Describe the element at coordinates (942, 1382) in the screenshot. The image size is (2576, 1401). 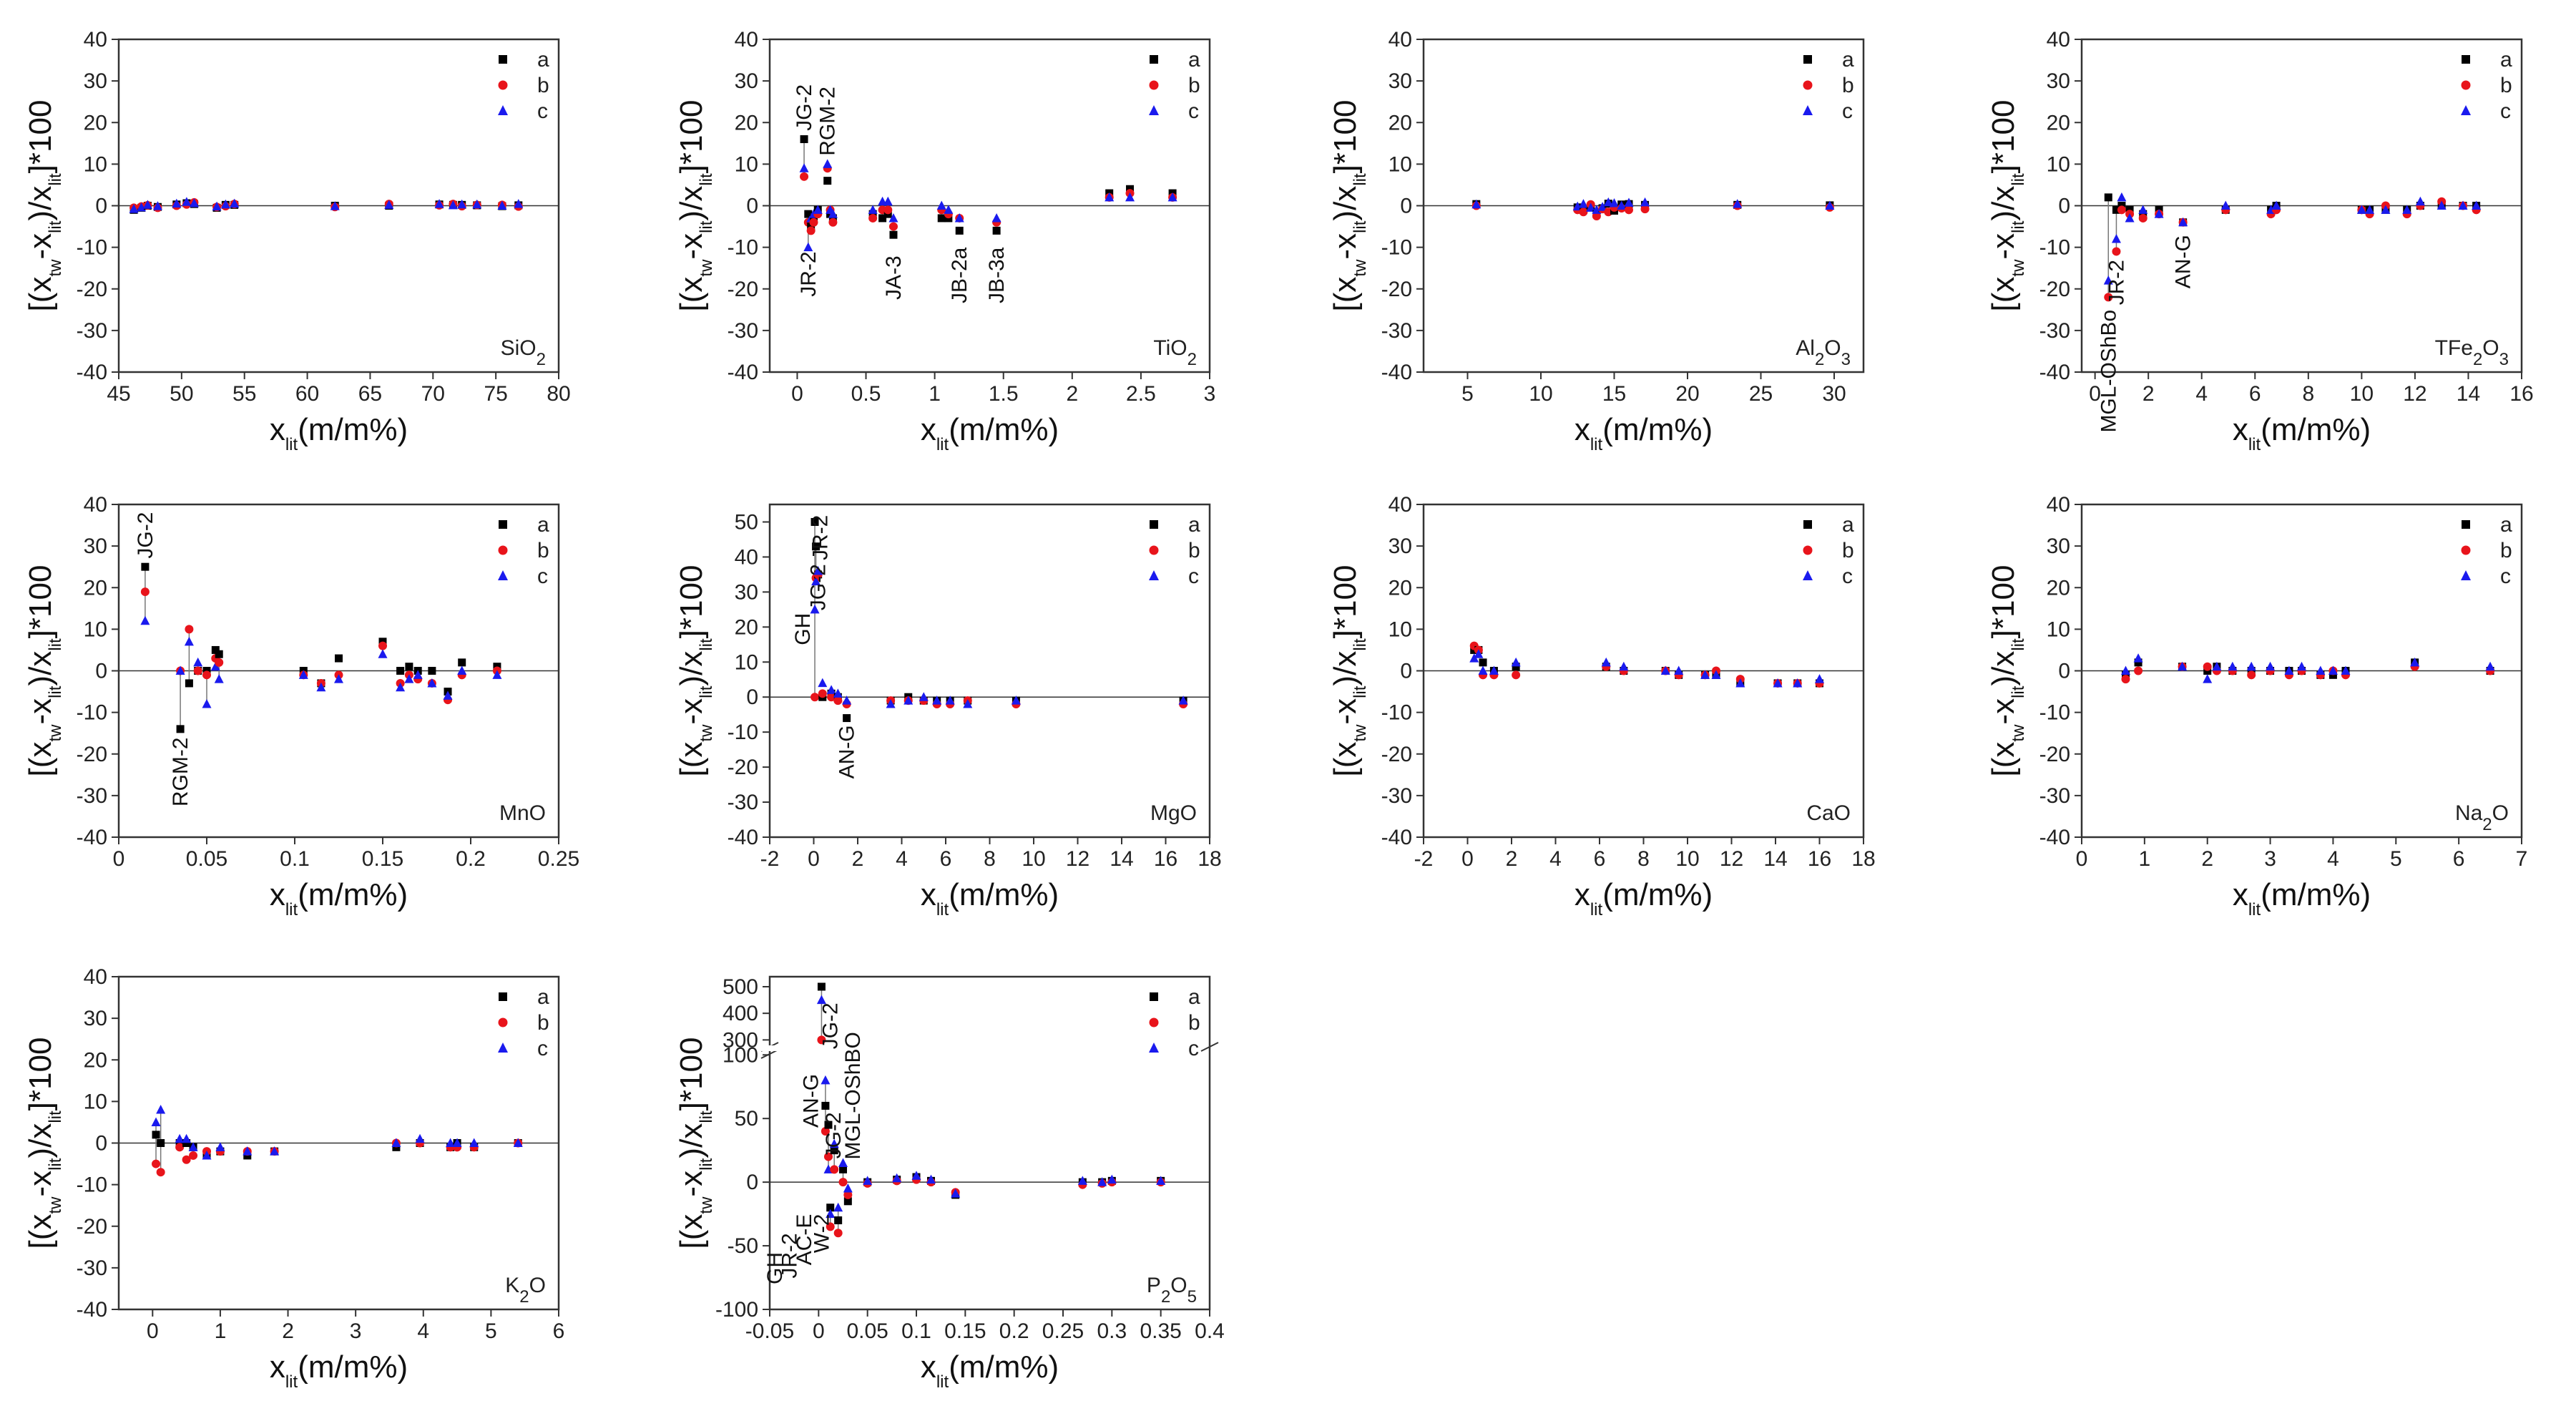
I see `x-axis-title-sub: lit` at that location.